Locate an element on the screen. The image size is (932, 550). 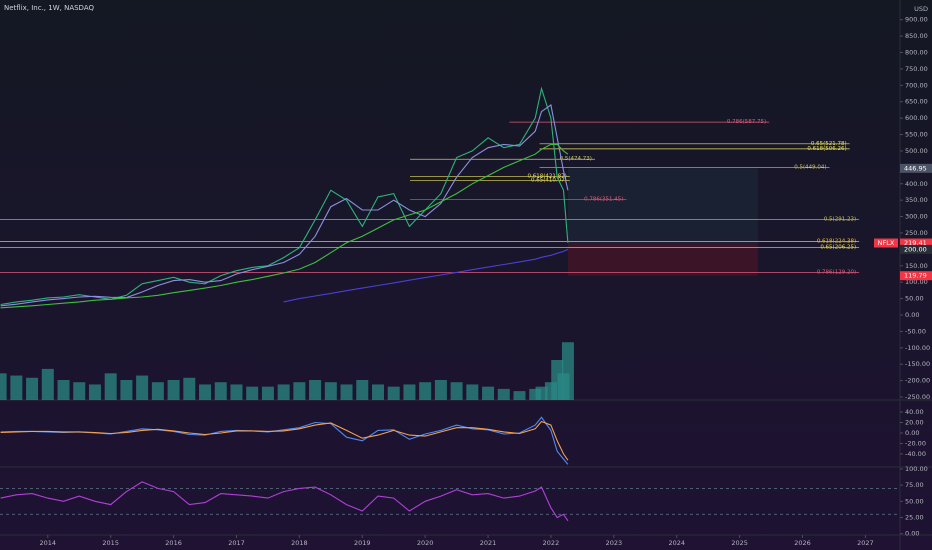
x-tick-label: 2027 is located at coordinates (865, 543).